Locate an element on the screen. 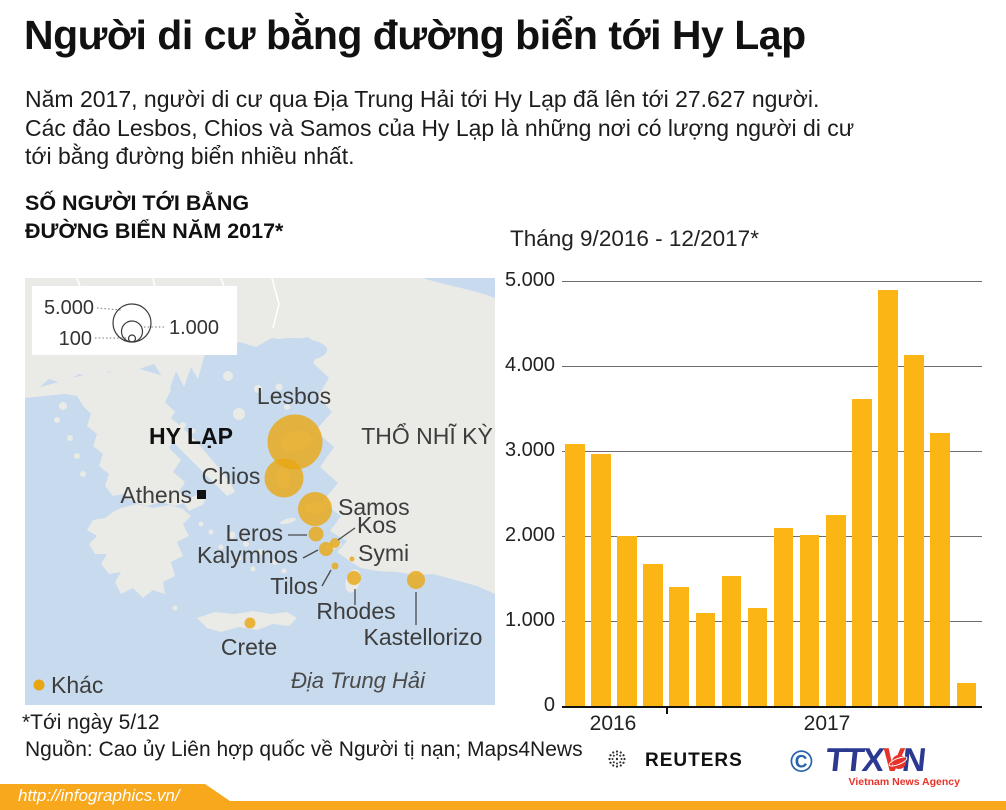 This screenshot has width=1006, height=810. land-peloponnese is located at coordinates (139, 551).